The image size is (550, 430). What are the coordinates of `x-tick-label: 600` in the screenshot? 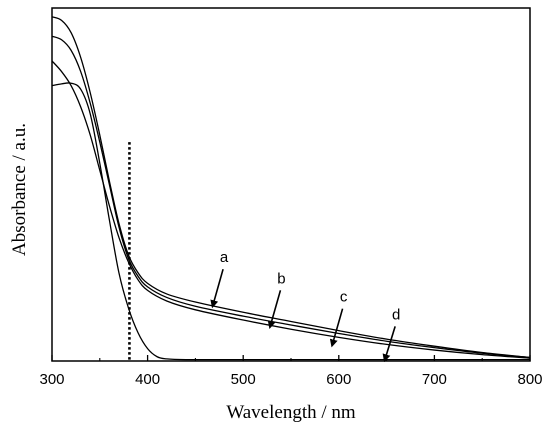 It's located at (338, 379).